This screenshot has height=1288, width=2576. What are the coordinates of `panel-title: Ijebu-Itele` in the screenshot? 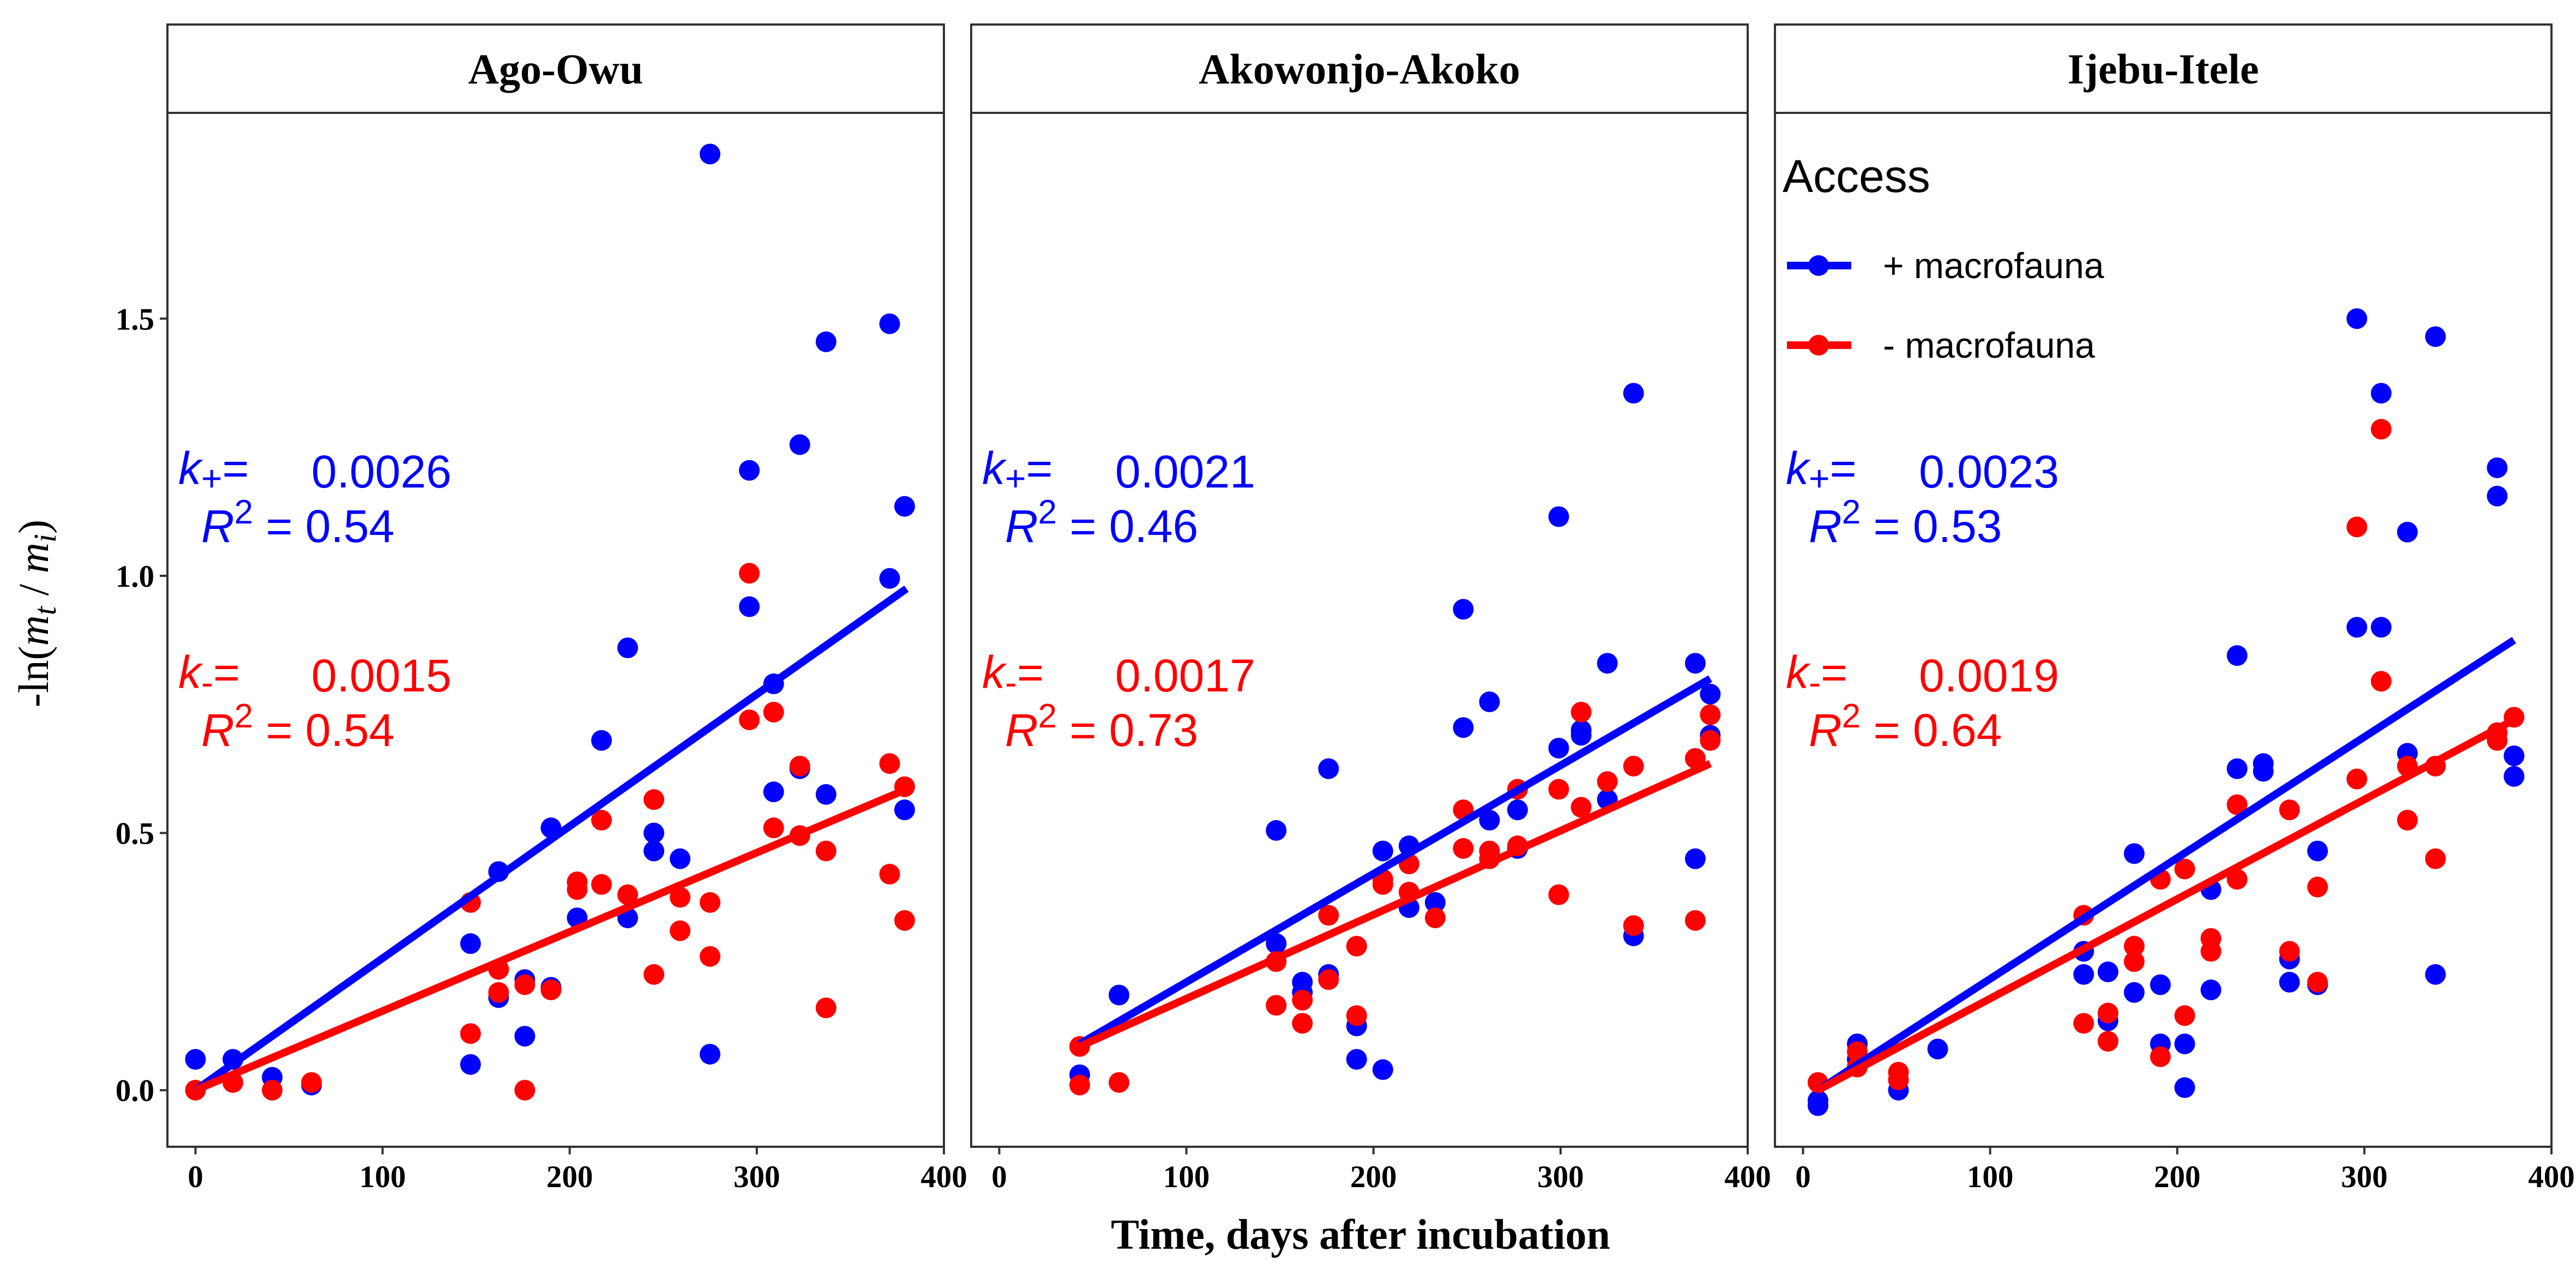 It's located at (2163, 69).